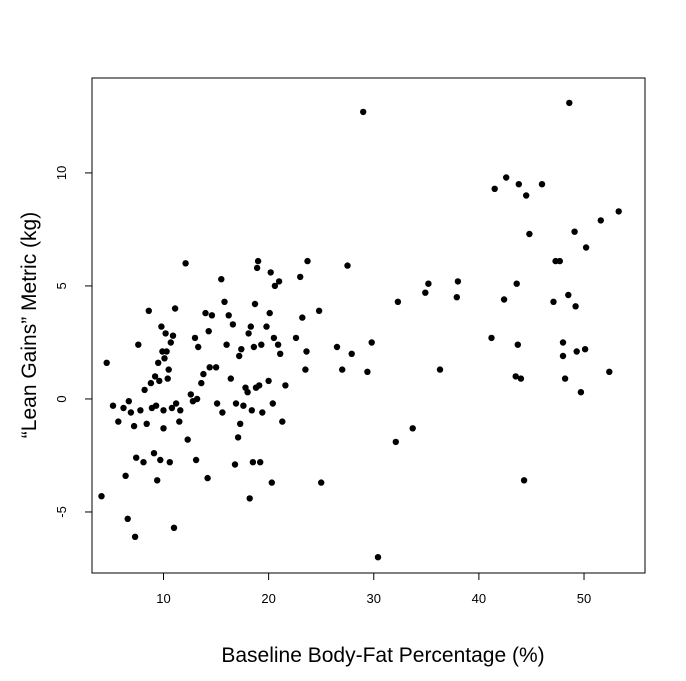 This screenshot has width=686, height=681. What do you see at coordinates (374, 598) in the screenshot?
I see `x-tick-label: 30` at bounding box center [374, 598].